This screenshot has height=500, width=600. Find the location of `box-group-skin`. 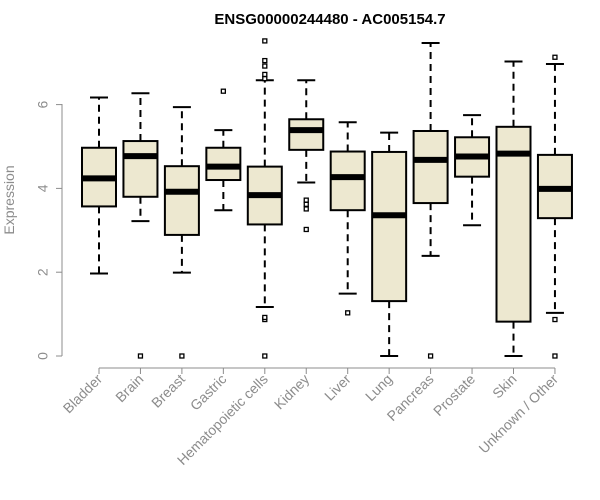

box-group-skin is located at coordinates (513, 208).